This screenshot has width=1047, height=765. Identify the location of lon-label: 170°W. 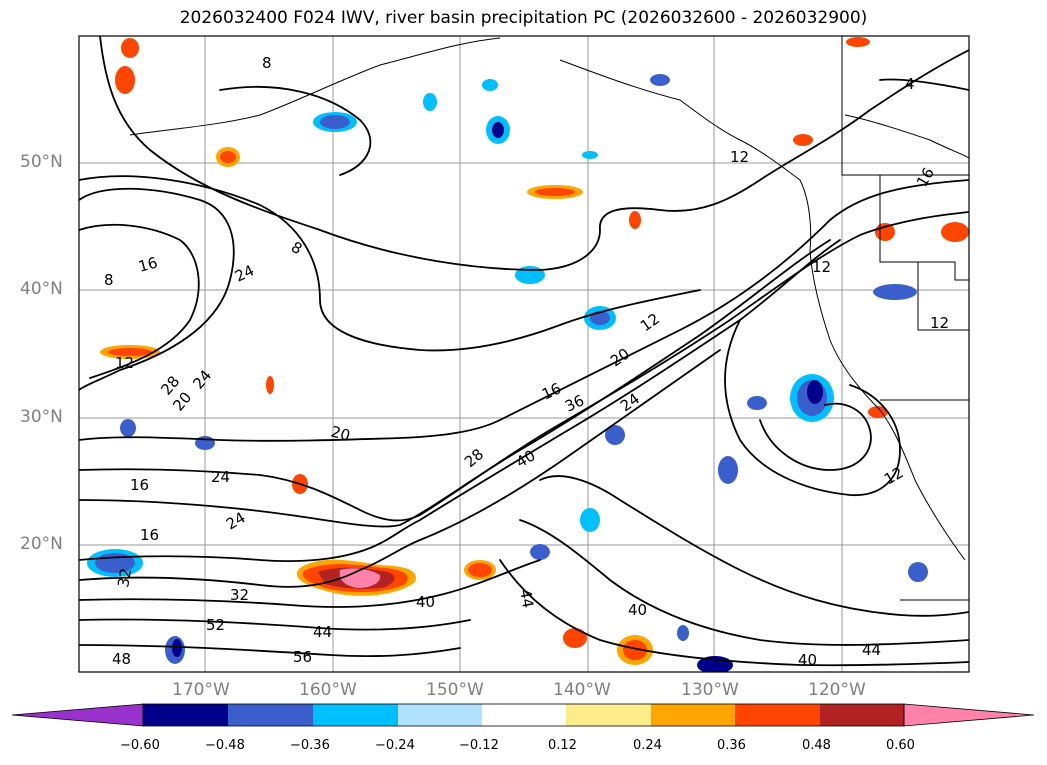
(201, 690).